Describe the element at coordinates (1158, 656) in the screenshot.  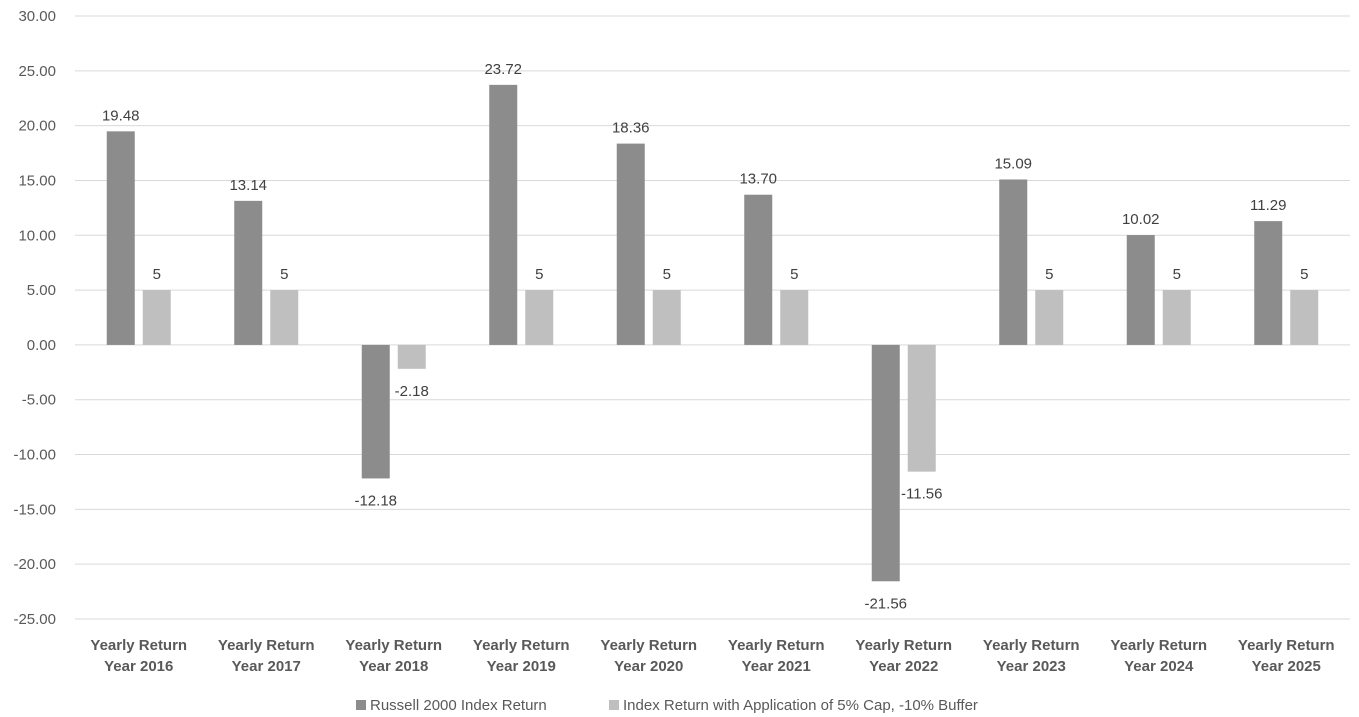
I see `x-category-label: Yearly Return Year 2024` at that location.